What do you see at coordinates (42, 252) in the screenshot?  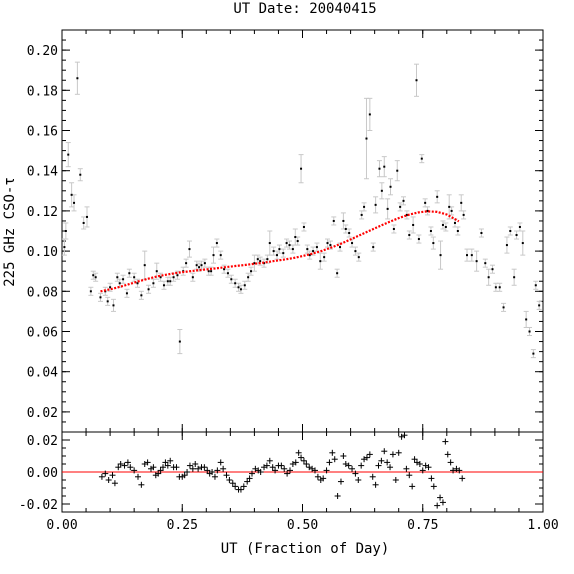 I see `main-y-tick-label: 0.10` at bounding box center [42, 252].